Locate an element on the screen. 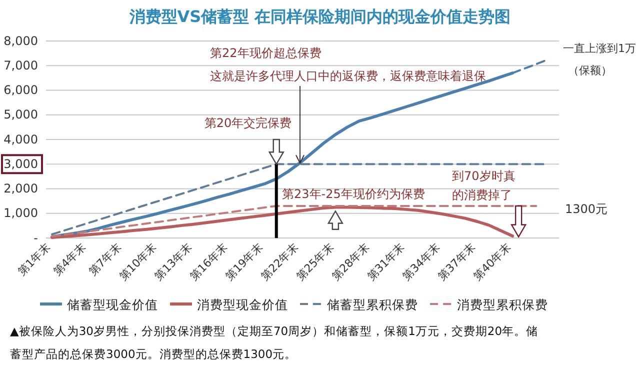 Image resolution: width=640 pixels, height=374 pixels. text: 一直上涨到1万 is located at coordinates (599, 48).